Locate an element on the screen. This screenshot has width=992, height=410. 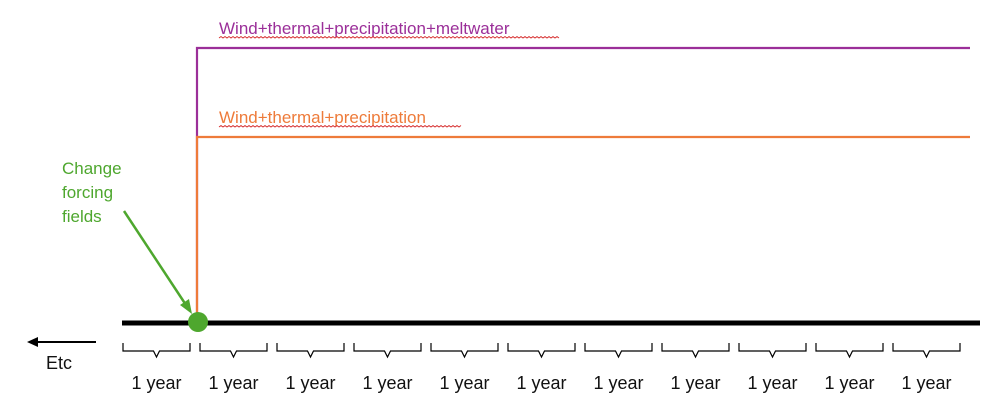
meltwater-experiment-label: Wind+thermal+precipitation+meltwater is located at coordinates (364, 28).